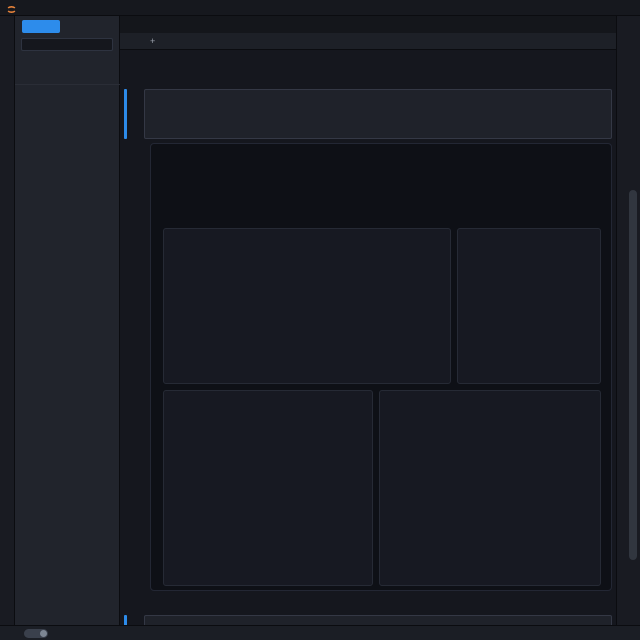 This screenshot has height=640, width=640. What do you see at coordinates (587, 97) in the screenshot?
I see `cell-menu-icon` at bounding box center [587, 97].